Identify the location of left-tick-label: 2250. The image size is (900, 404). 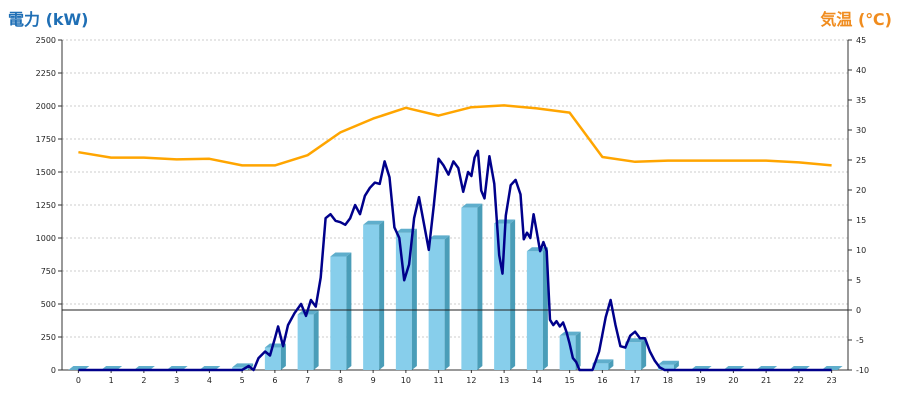
(46, 73).